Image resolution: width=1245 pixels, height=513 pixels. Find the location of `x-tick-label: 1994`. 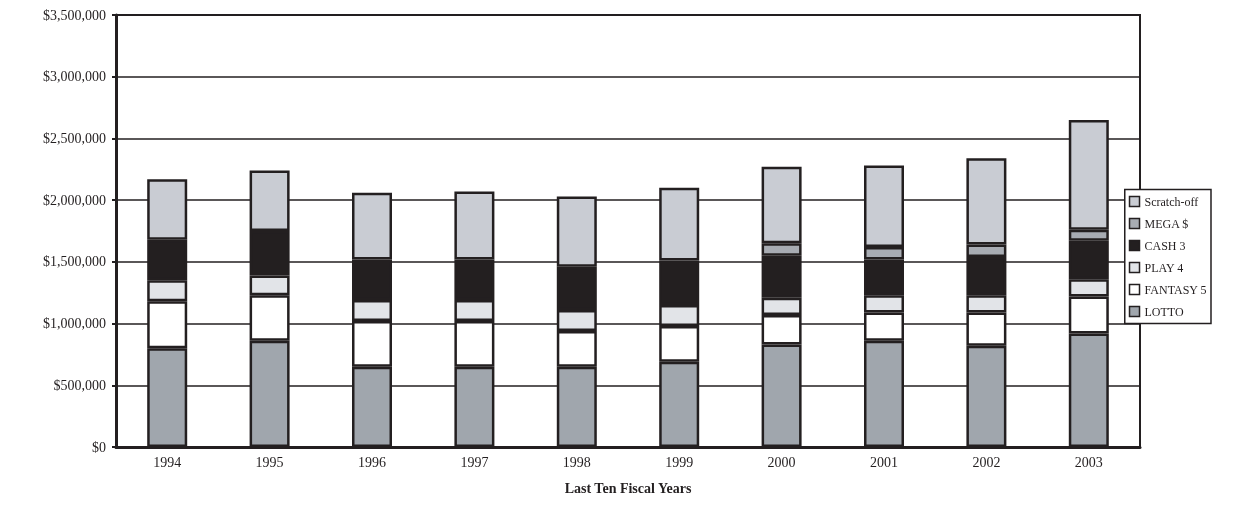

x-tick-label: 1994 is located at coordinates (167, 462).